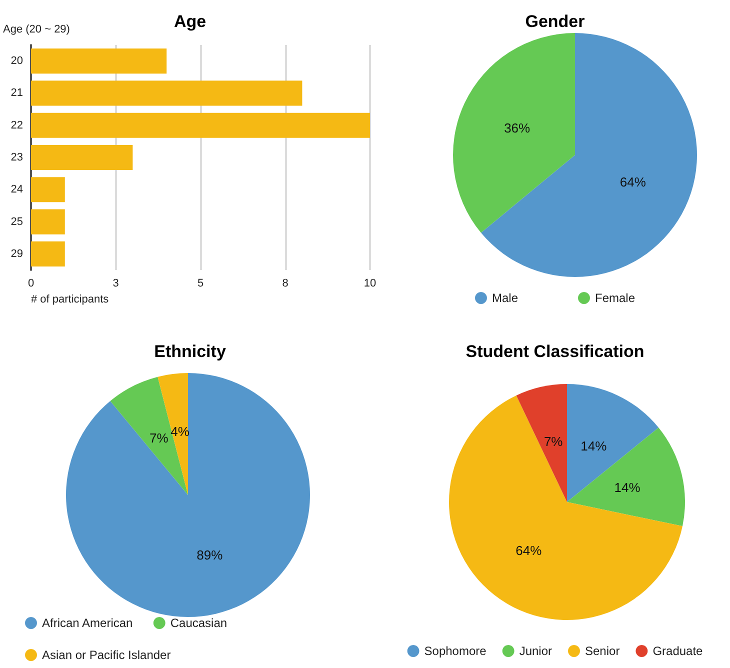  What do you see at coordinates (517, 128) in the screenshot?
I see `data-label: 36%` at bounding box center [517, 128].